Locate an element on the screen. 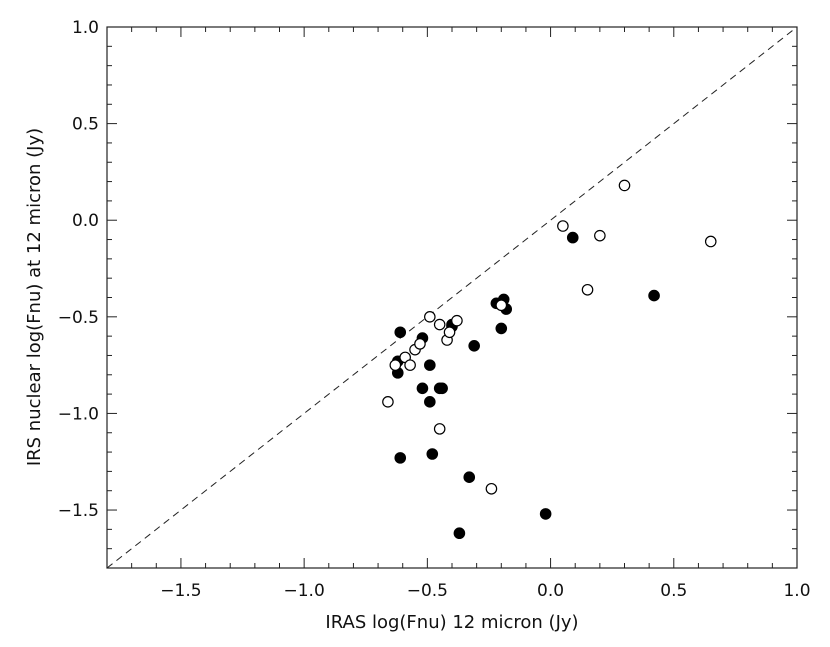 Image resolution: width=830 pixels, height=647 pixels. x-tick-label: −1.5 is located at coordinates (180, 591).